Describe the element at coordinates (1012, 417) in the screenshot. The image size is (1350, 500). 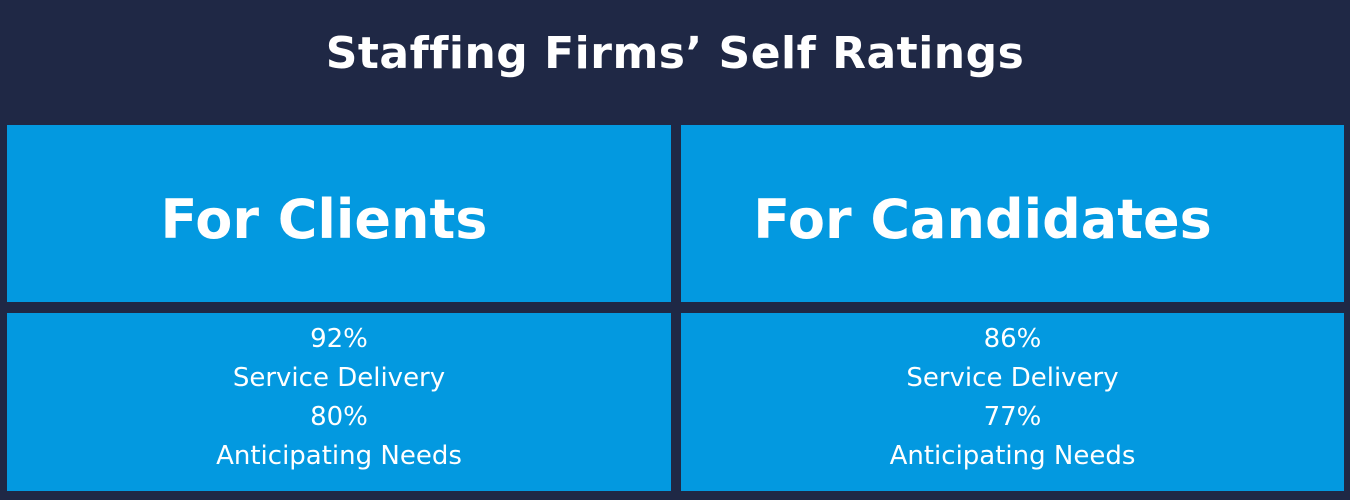
I see `candidates-anticipating-needs-value: 77%` at that location.